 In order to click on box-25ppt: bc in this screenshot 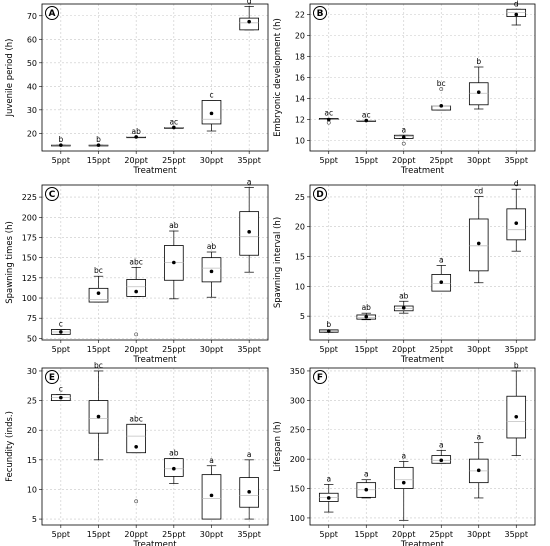, I will do `click(441, 95)`.